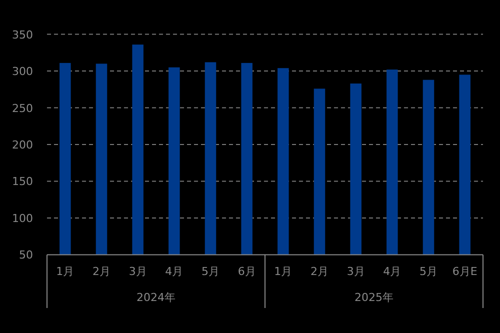 This screenshot has height=333, width=500. What do you see at coordinates (22, 108) in the screenshot?
I see `y-tick-label: 250` at bounding box center [22, 108].